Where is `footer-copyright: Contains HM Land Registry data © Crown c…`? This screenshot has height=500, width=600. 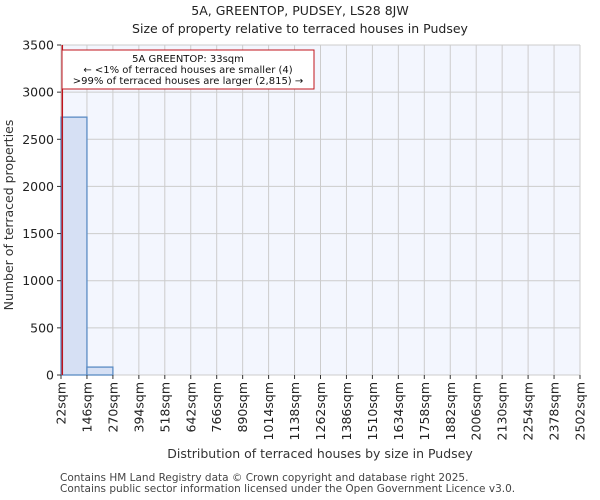 footer-copyright: Contains HM Land Registry data © Crown c… is located at coordinates (264, 478).